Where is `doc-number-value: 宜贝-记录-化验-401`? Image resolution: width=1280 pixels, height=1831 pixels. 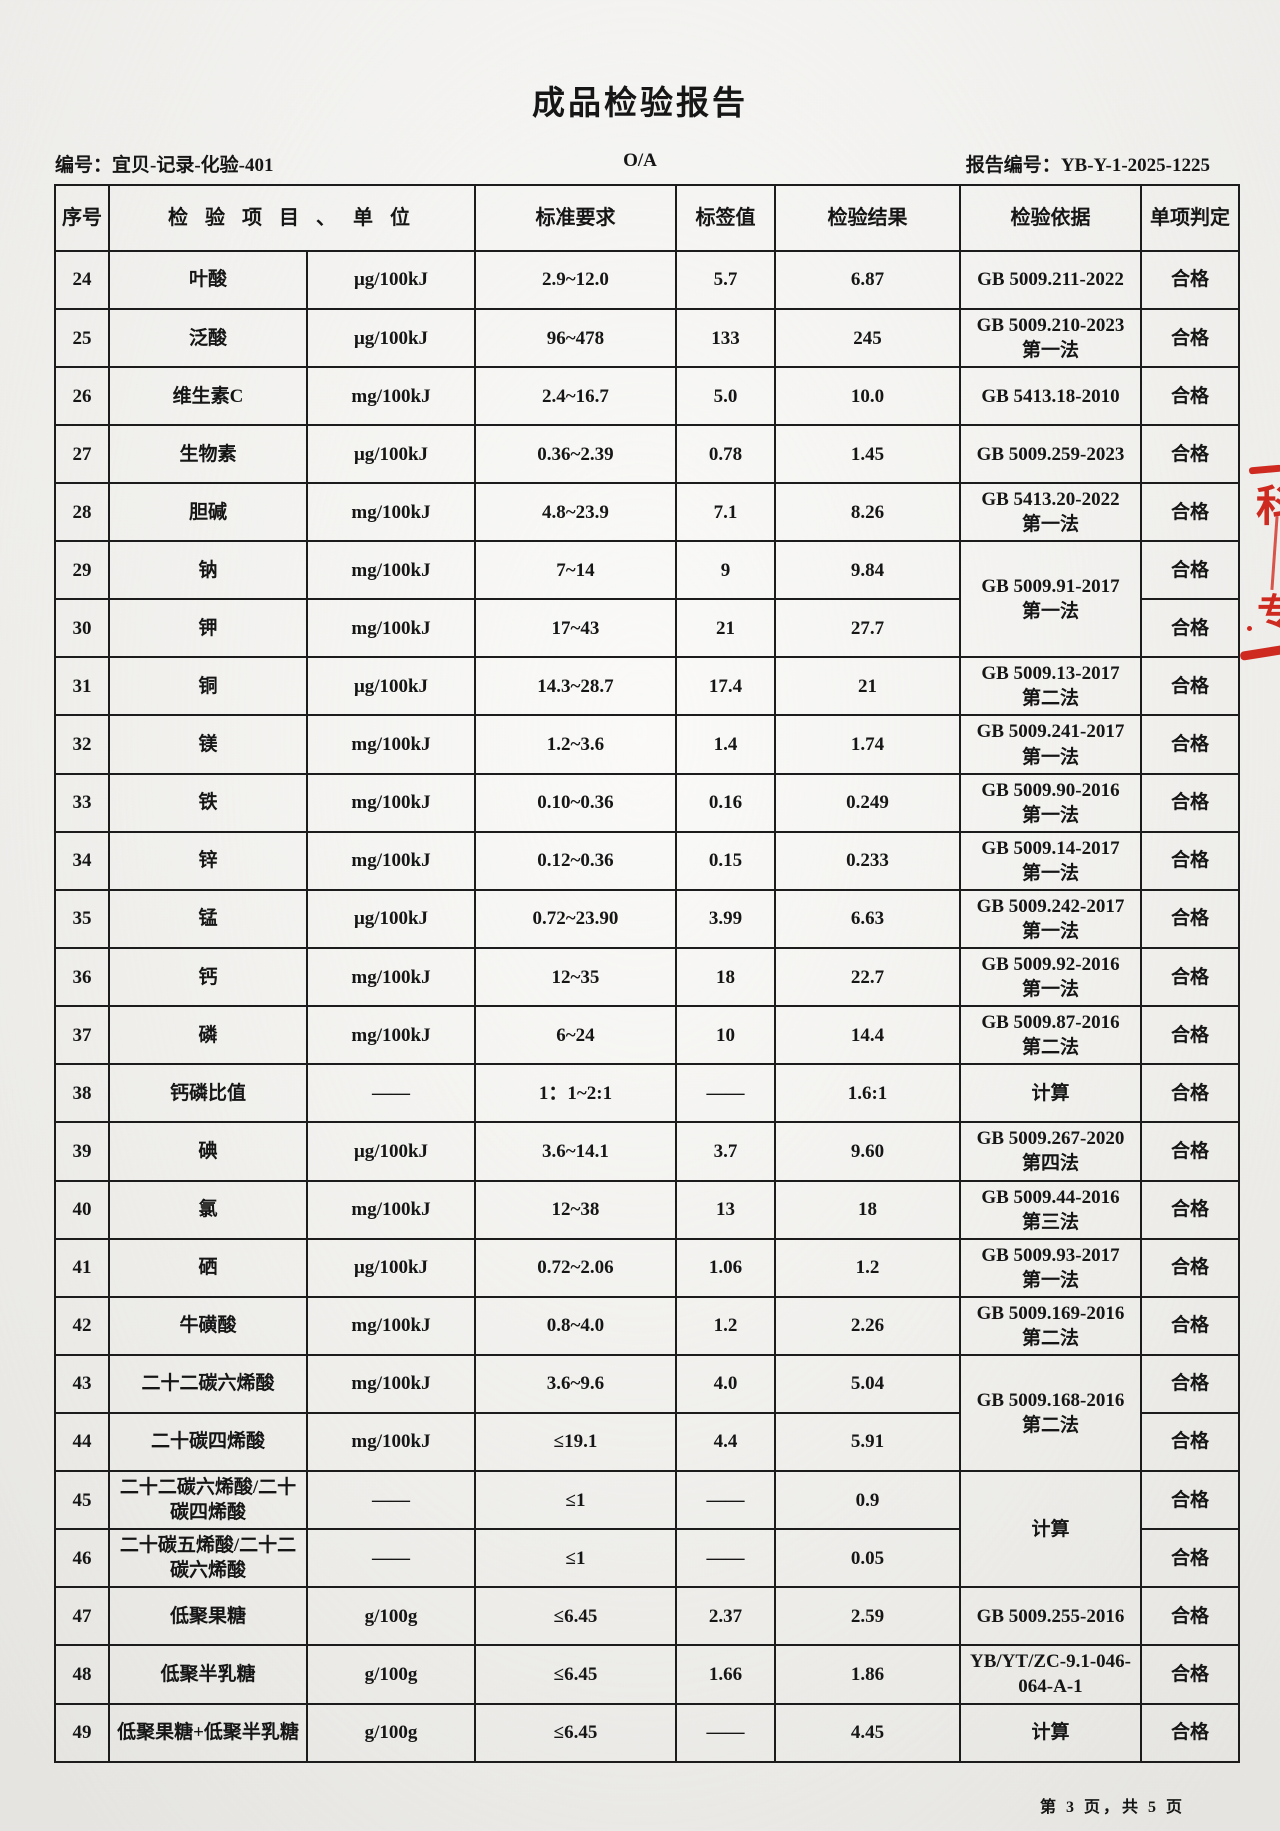 doc-number-value: 宜贝-记录-化验-401 is located at coordinates (193, 165).